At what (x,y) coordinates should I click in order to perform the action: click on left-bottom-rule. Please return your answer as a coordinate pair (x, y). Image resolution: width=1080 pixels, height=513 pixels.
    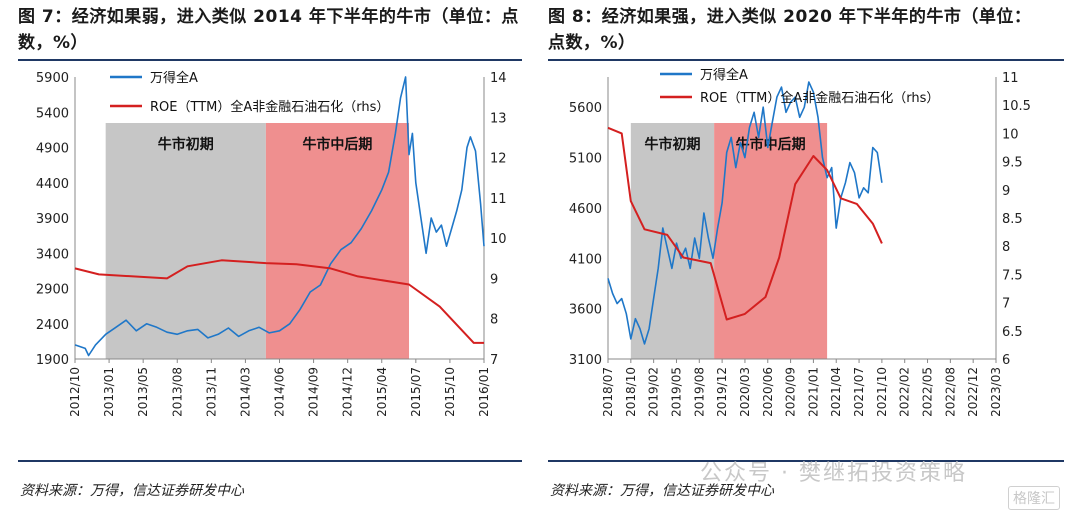
    Looking at the image, I should click on (270, 461).